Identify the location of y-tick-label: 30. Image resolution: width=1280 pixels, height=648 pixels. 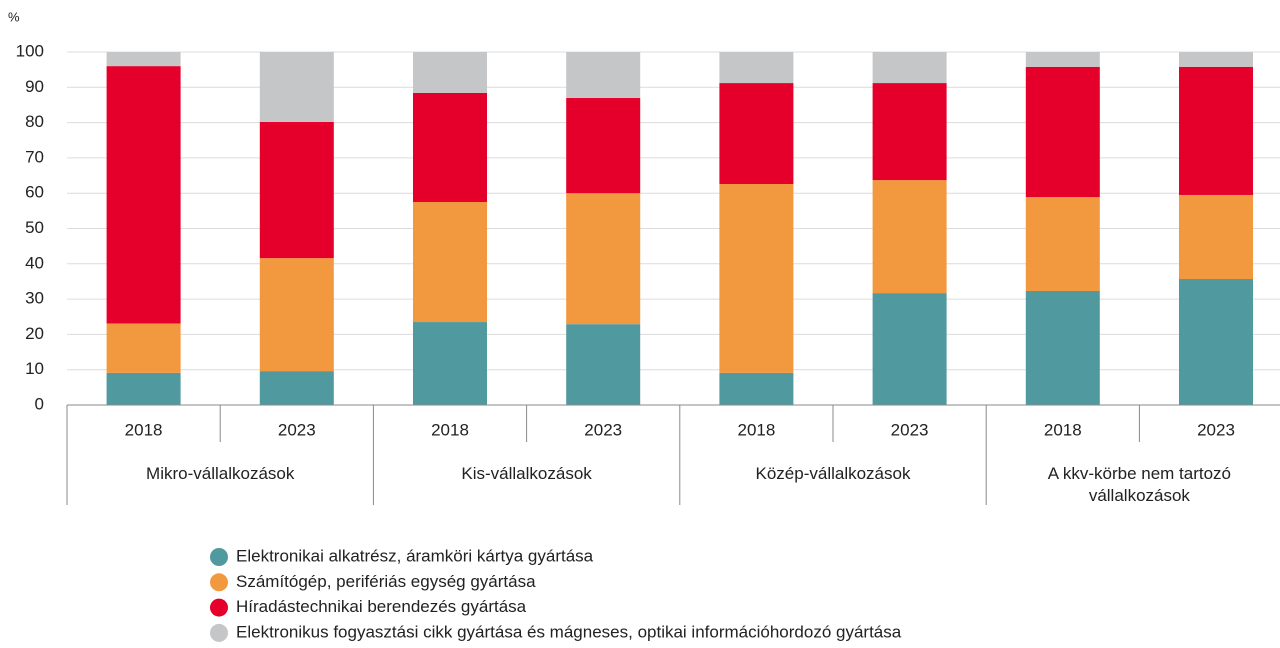
(34, 298).